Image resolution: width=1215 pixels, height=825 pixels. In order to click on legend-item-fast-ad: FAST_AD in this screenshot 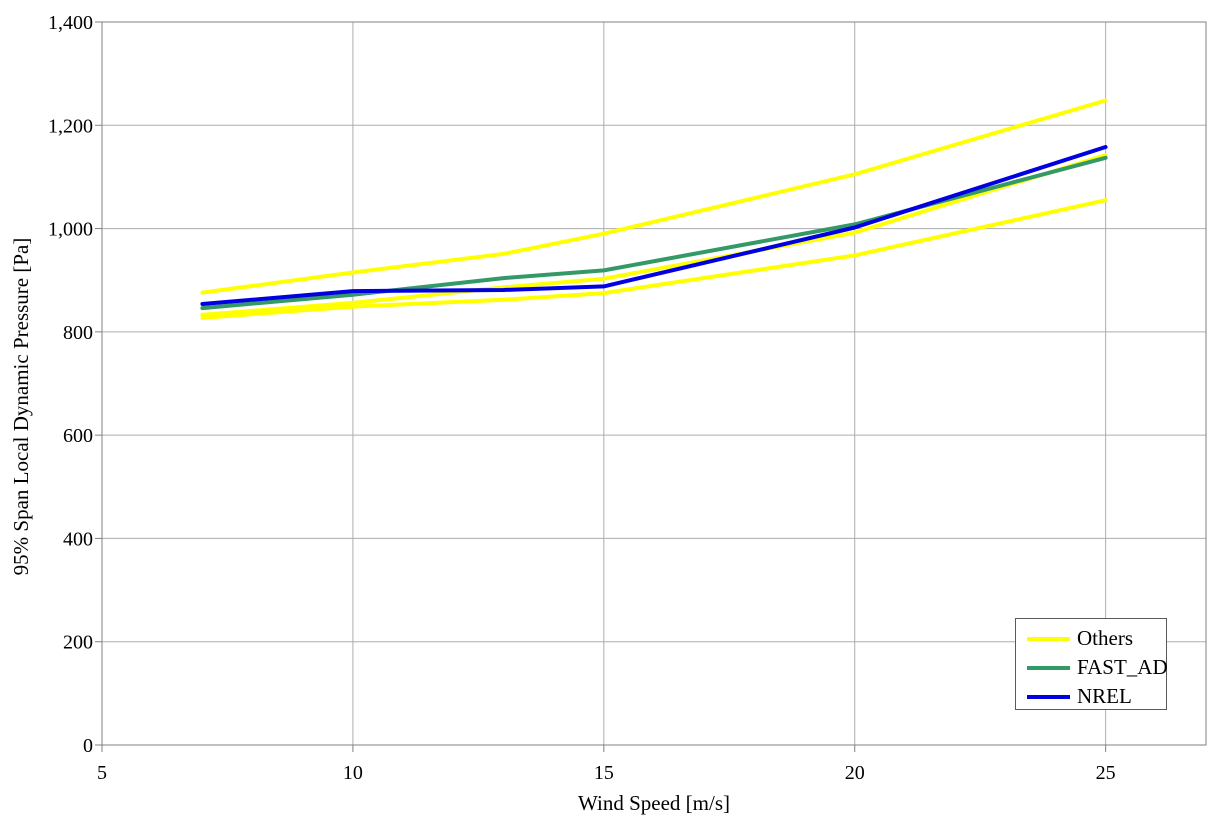, I will do `click(1097, 667)`.